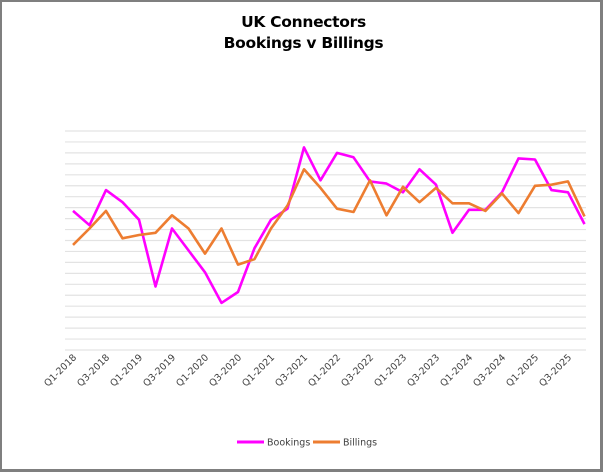  I want to click on x-tick-label: Q3-2023, so click(423, 370).